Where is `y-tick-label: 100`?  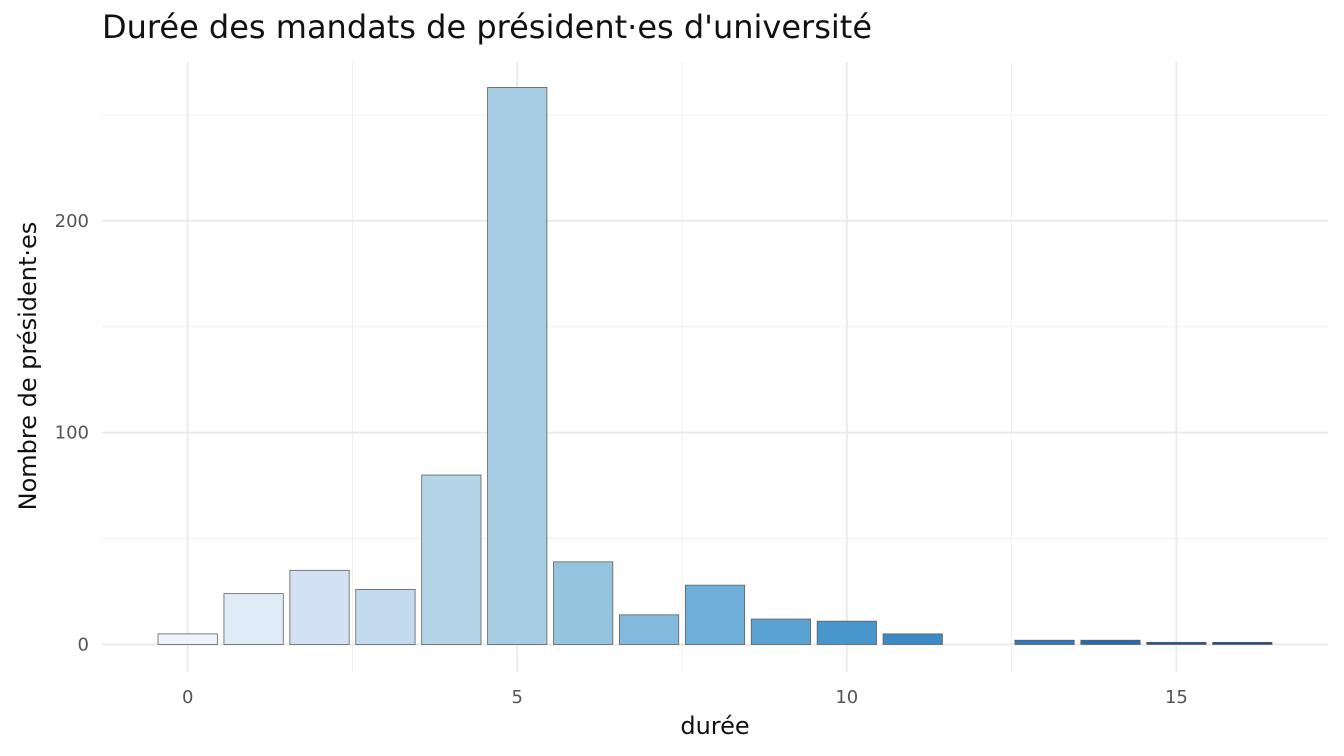 y-tick-label: 100 is located at coordinates (72, 433).